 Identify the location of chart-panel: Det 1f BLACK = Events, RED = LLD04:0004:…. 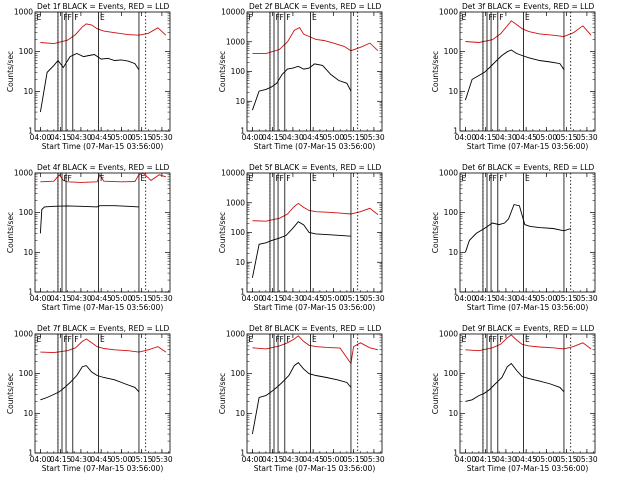
(89, 76).